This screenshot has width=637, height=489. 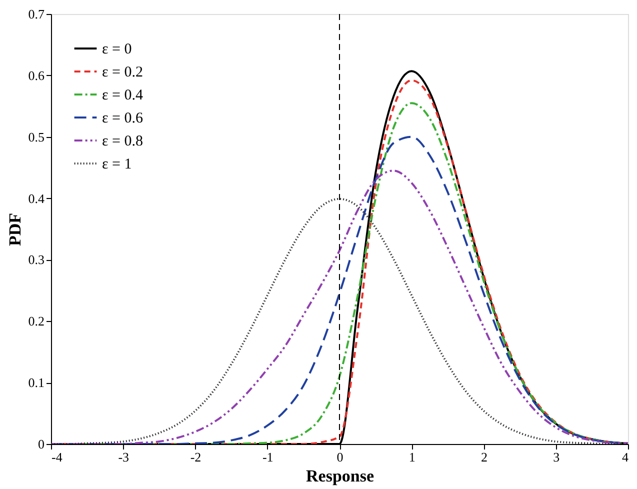 I want to click on y-tick-label: 0.6, so click(x=36, y=75).